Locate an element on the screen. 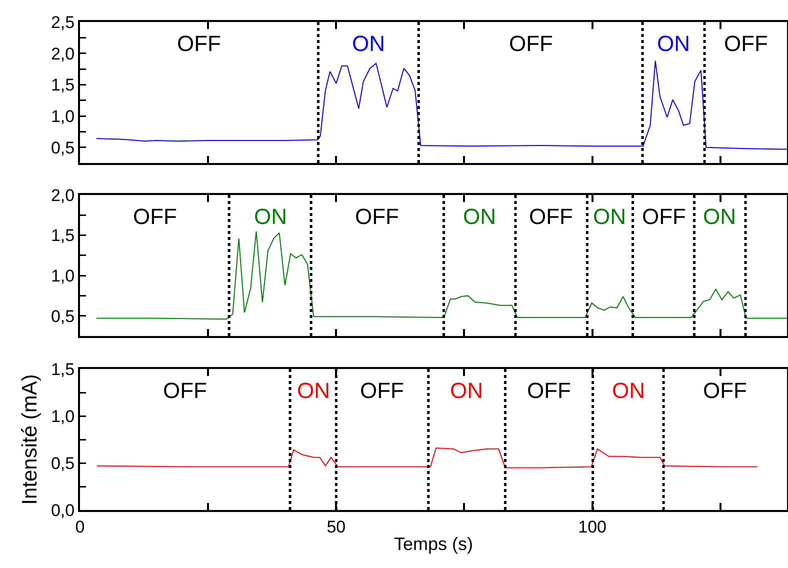 This screenshot has width=788, height=568. x-axis-title: Temps (s) is located at coordinates (434, 544).